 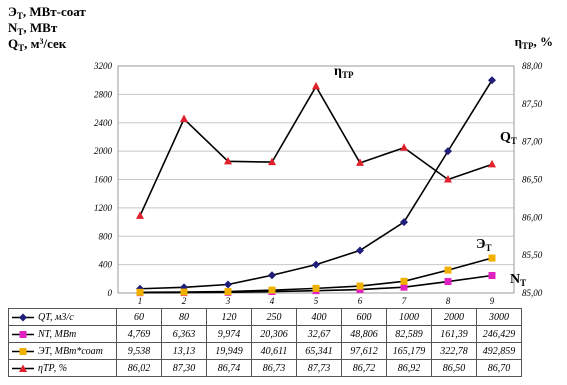 I want to click on x-tick-label: 3, so click(x=228, y=301).